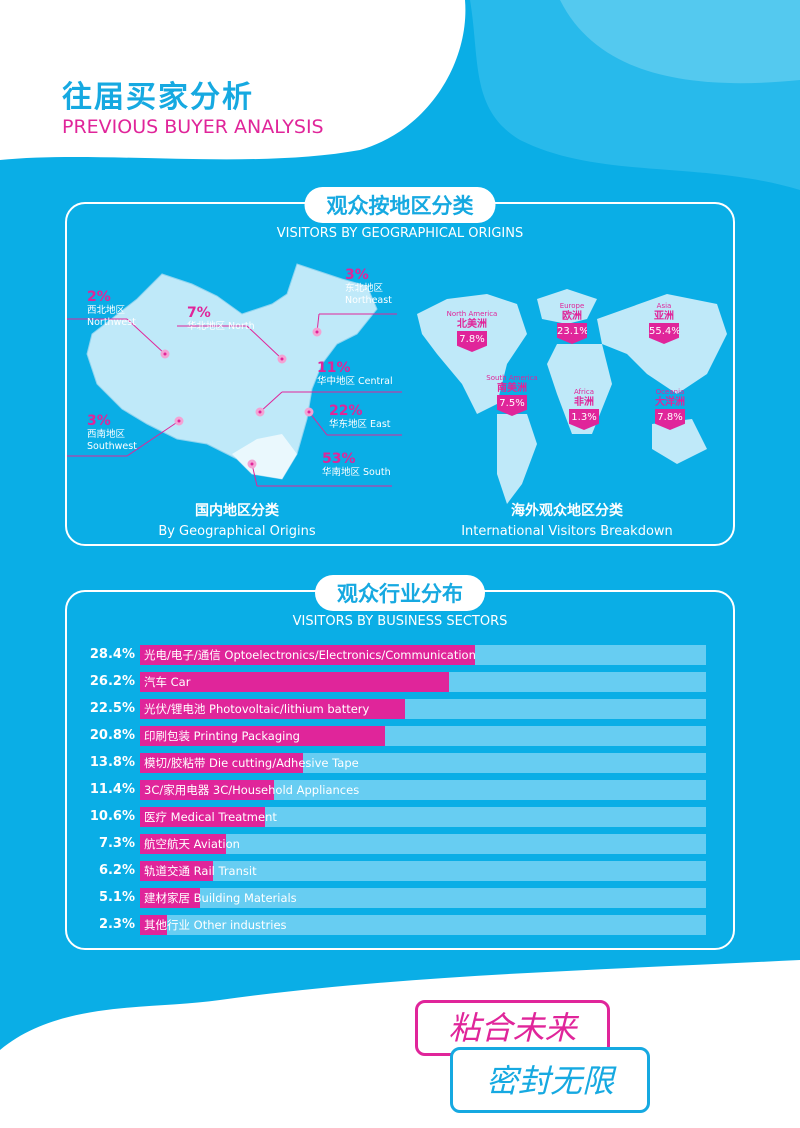  What do you see at coordinates (400, 205) in the screenshot?
I see `geo-heading: 观众按地区分类` at bounding box center [400, 205].